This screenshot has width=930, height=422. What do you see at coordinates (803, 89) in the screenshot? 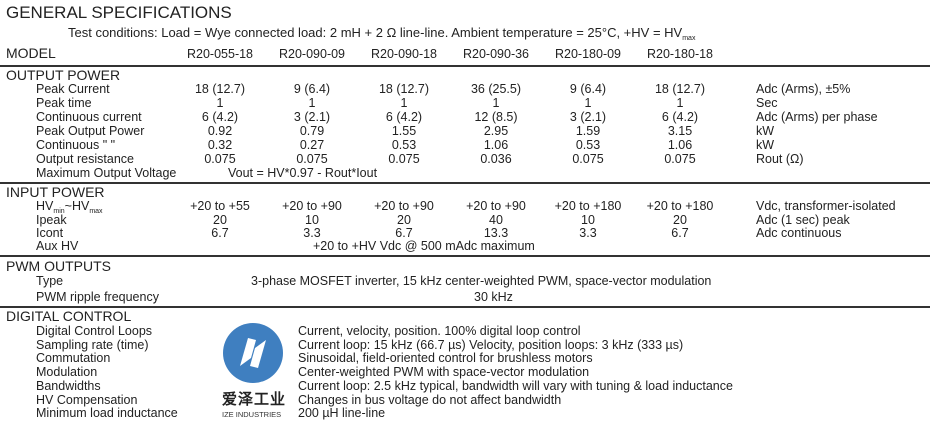
I see `row-unit: Adc (Arms), ±5%` at bounding box center [803, 89].